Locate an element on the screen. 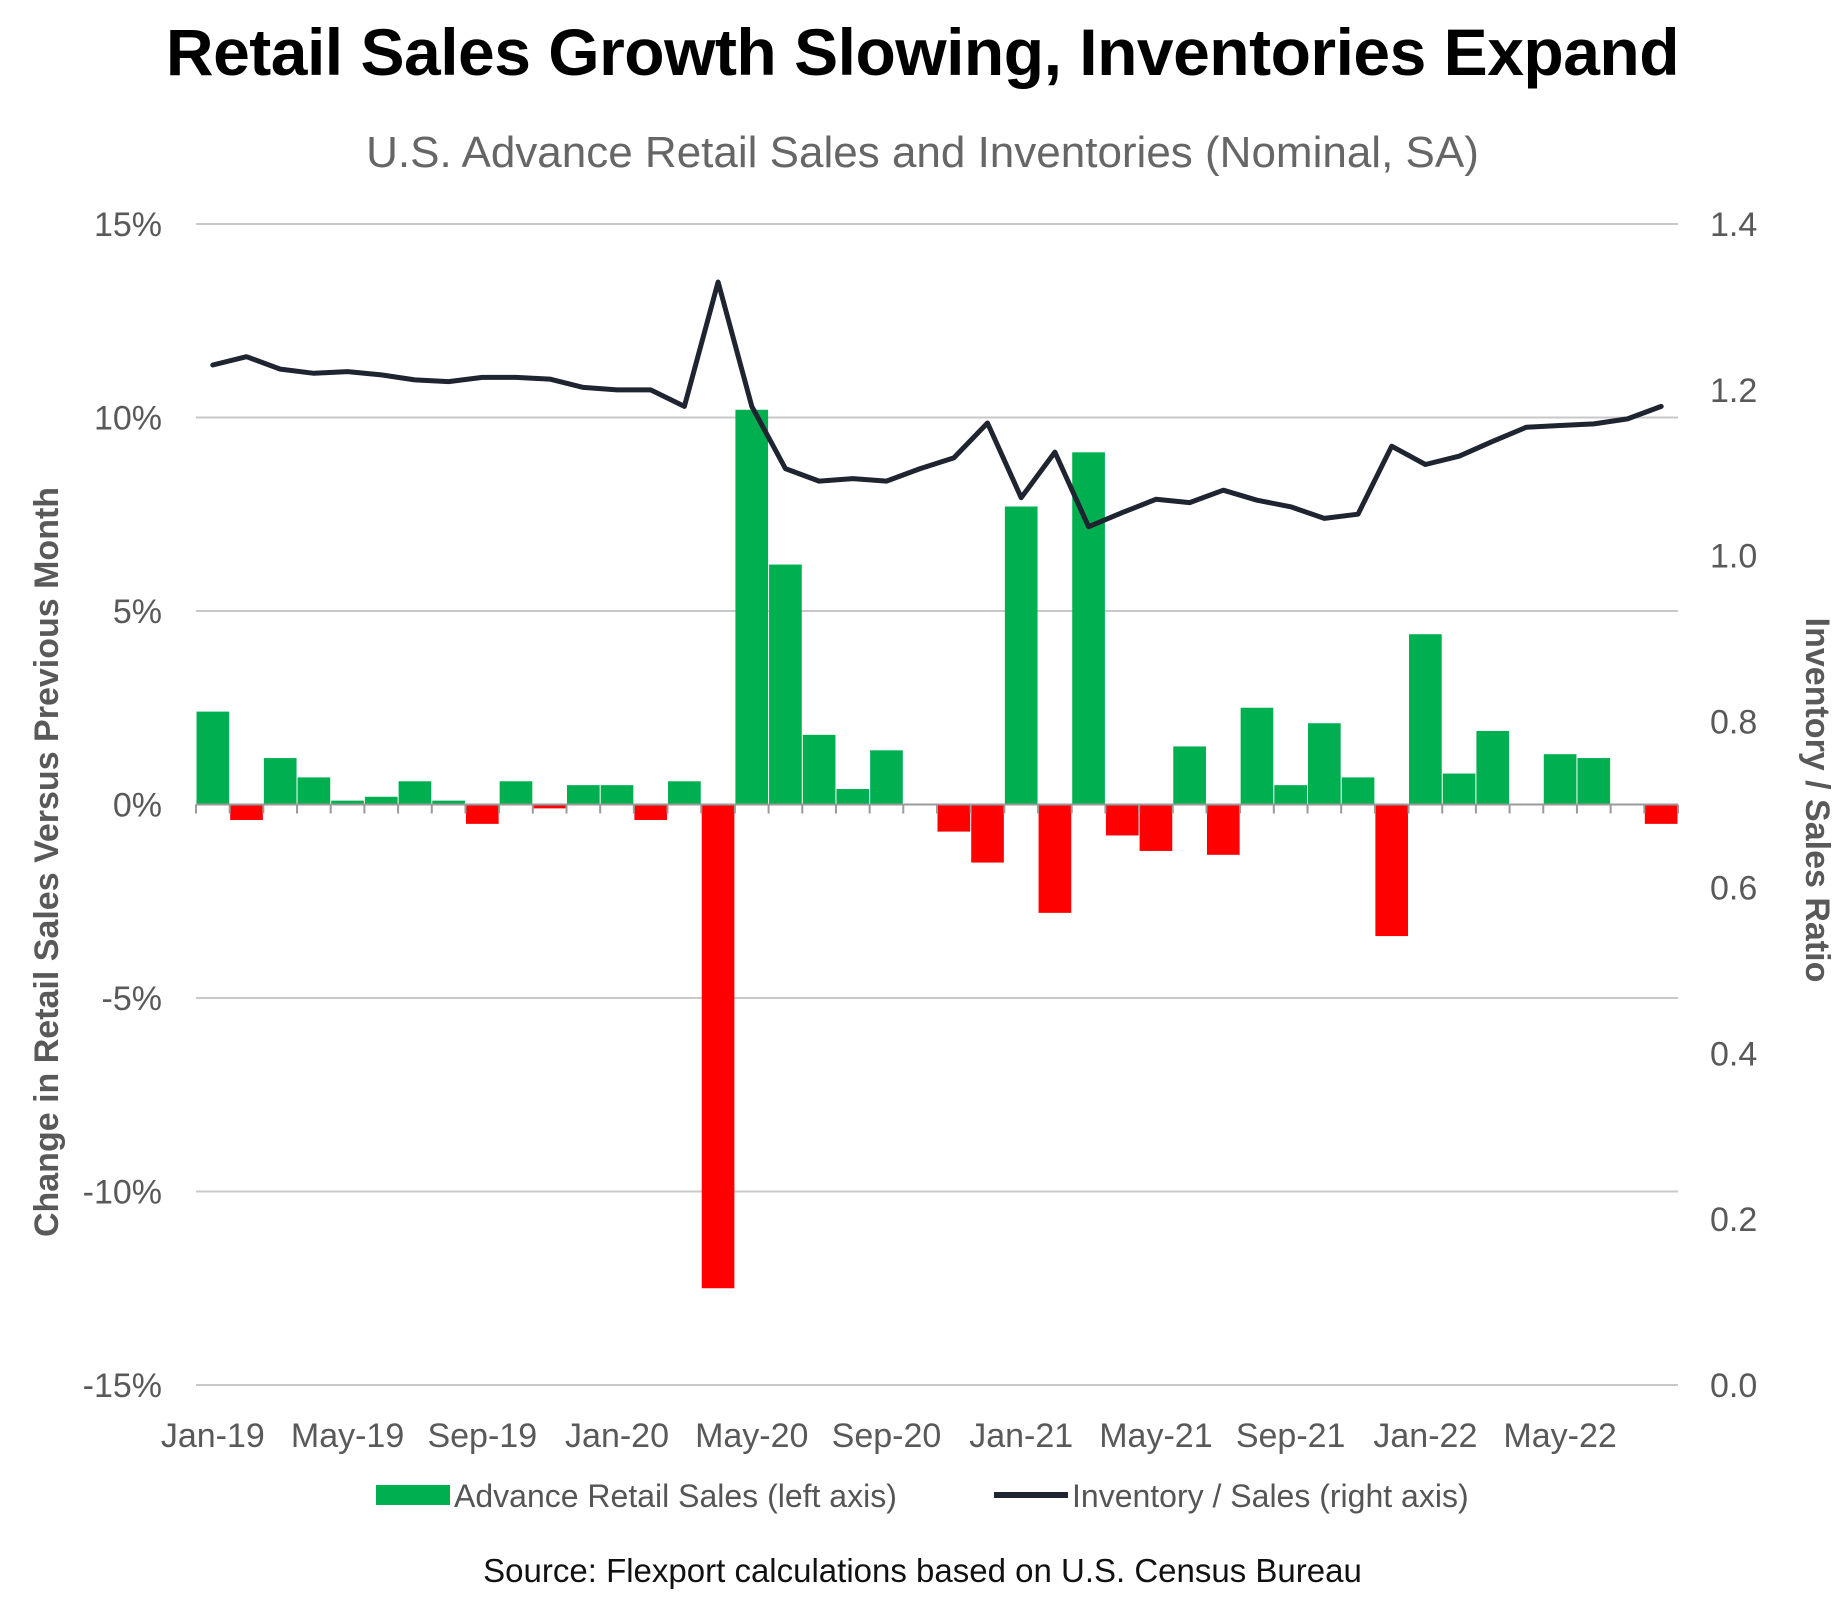  right-tick-label: 1.2 is located at coordinates (1733, 391).